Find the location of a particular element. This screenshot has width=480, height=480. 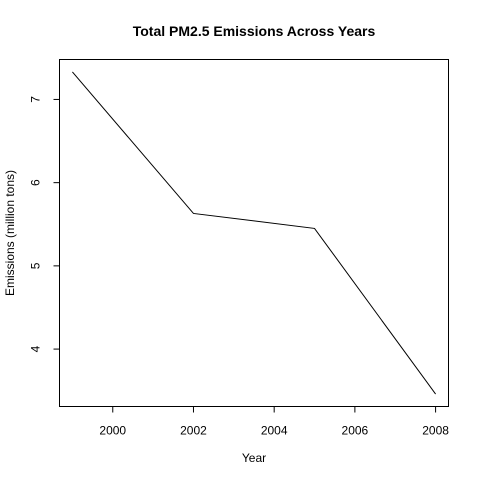

y-axis-label: Emissions (million tons) is located at coordinates (10, 233).